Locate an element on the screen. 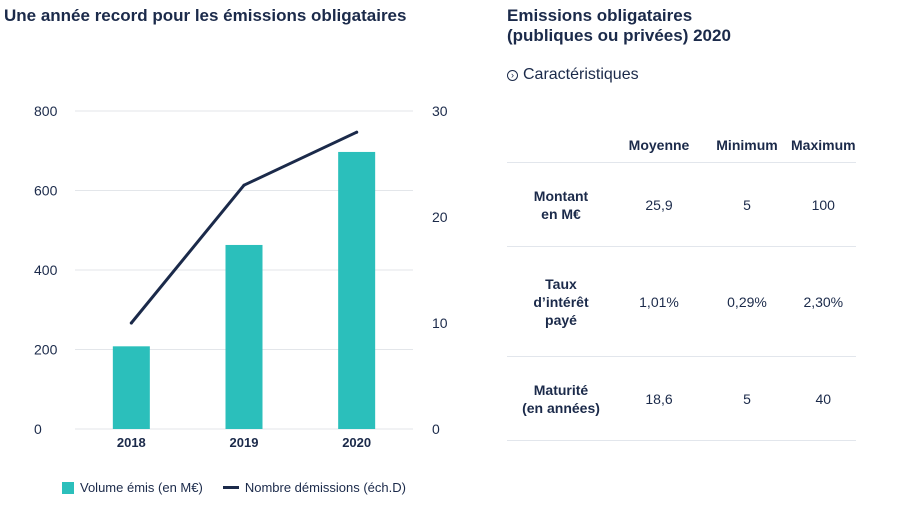 Image resolution: width=900 pixels, height=506 pixels. y-right-tick-label: 20 is located at coordinates (440, 217).